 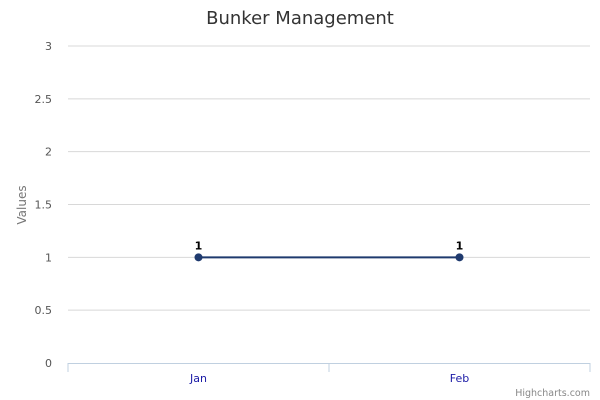 I want to click on y-tick-label: 1.5, so click(x=44, y=205).